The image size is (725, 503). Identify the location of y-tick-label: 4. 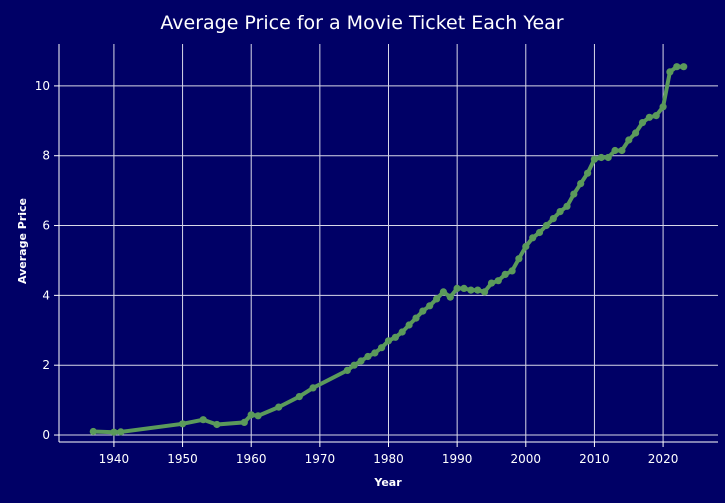
(46, 295).